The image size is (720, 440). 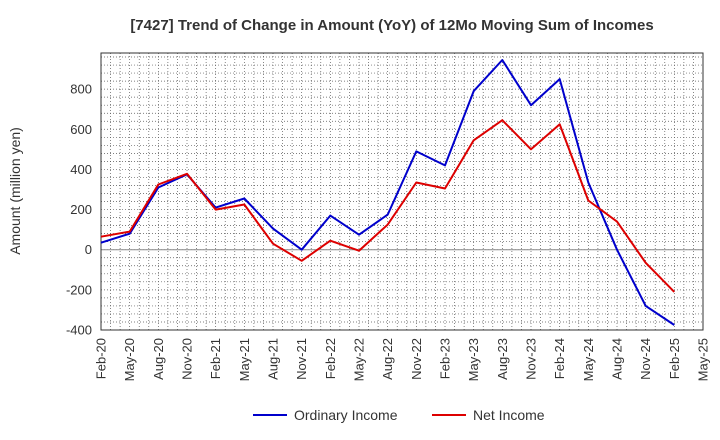 What do you see at coordinates (416, 359) in the screenshot?
I see `x-tick-label: Nov-22` at bounding box center [416, 359].